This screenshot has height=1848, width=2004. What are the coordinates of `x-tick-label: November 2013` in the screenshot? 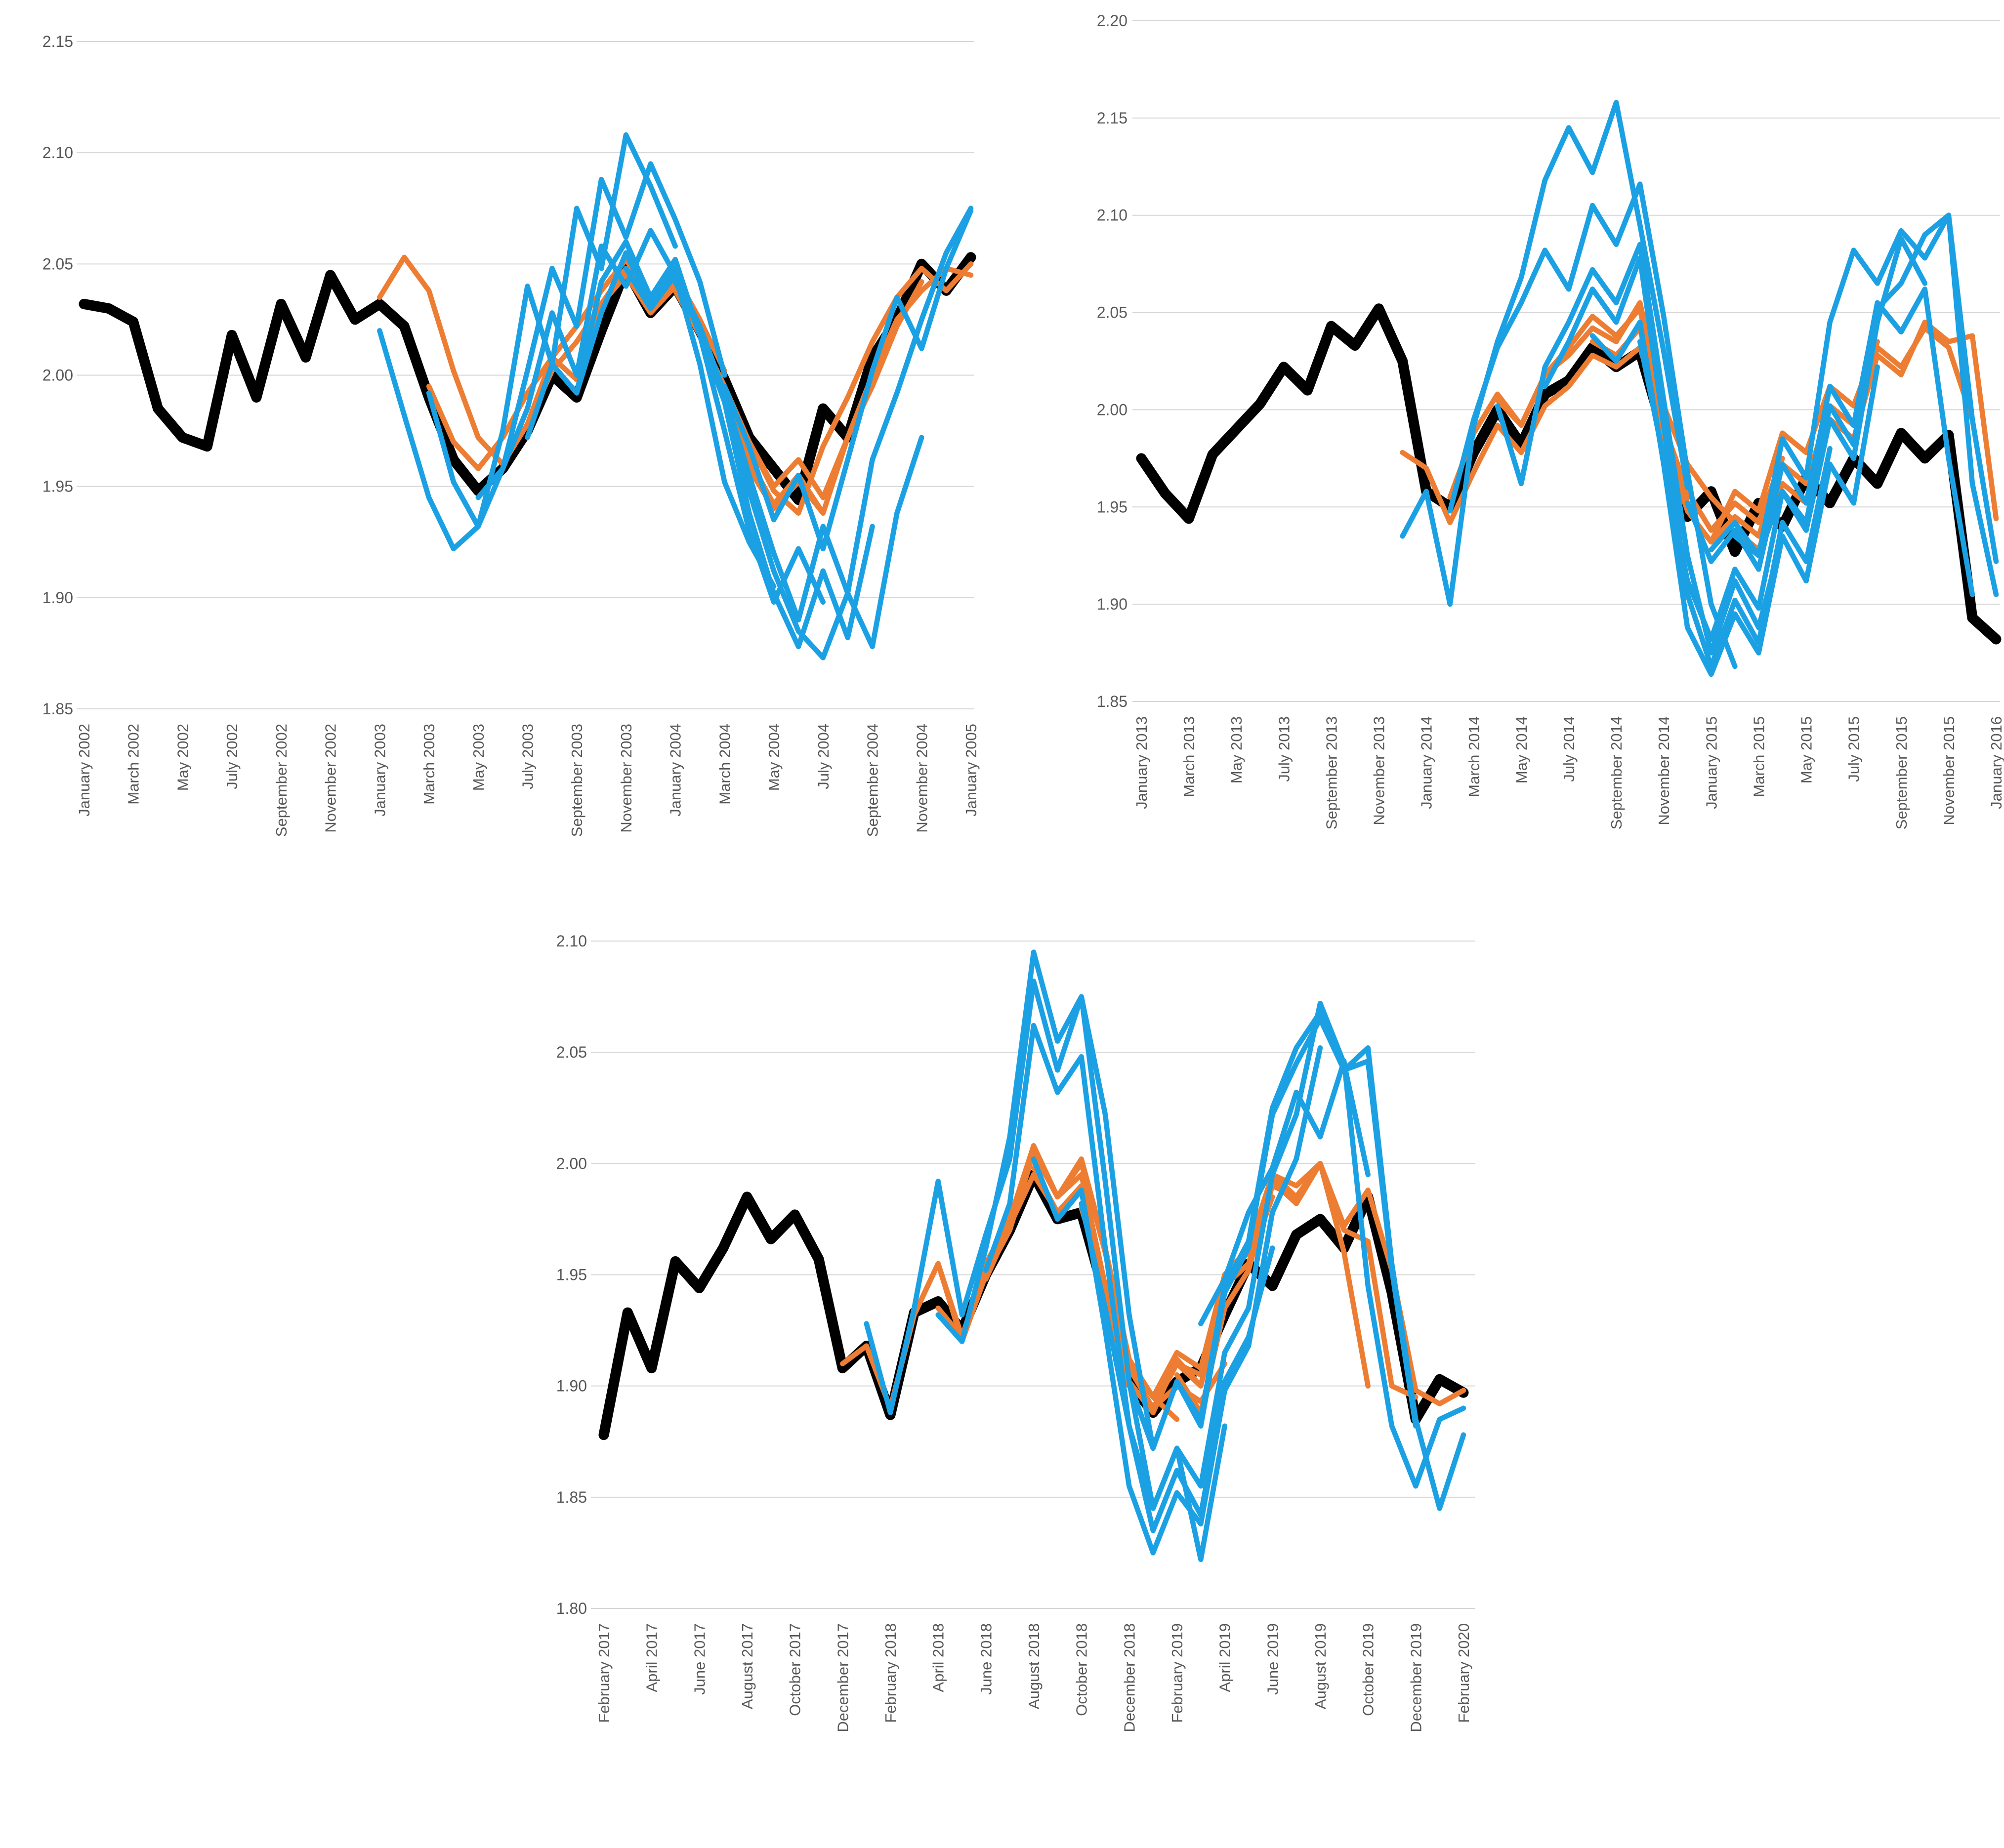 It's located at (1380, 770).